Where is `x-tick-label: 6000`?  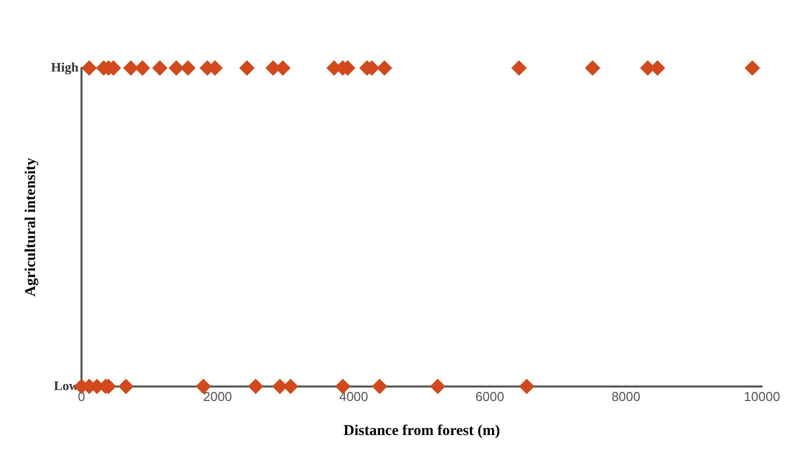 x-tick-label: 6000 is located at coordinates (489, 396).